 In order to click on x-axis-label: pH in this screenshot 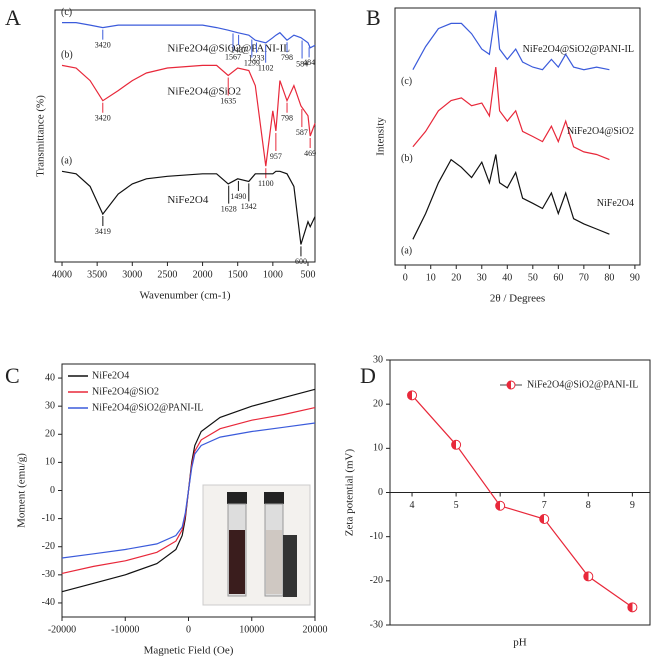, I will do `click(520, 643)`.